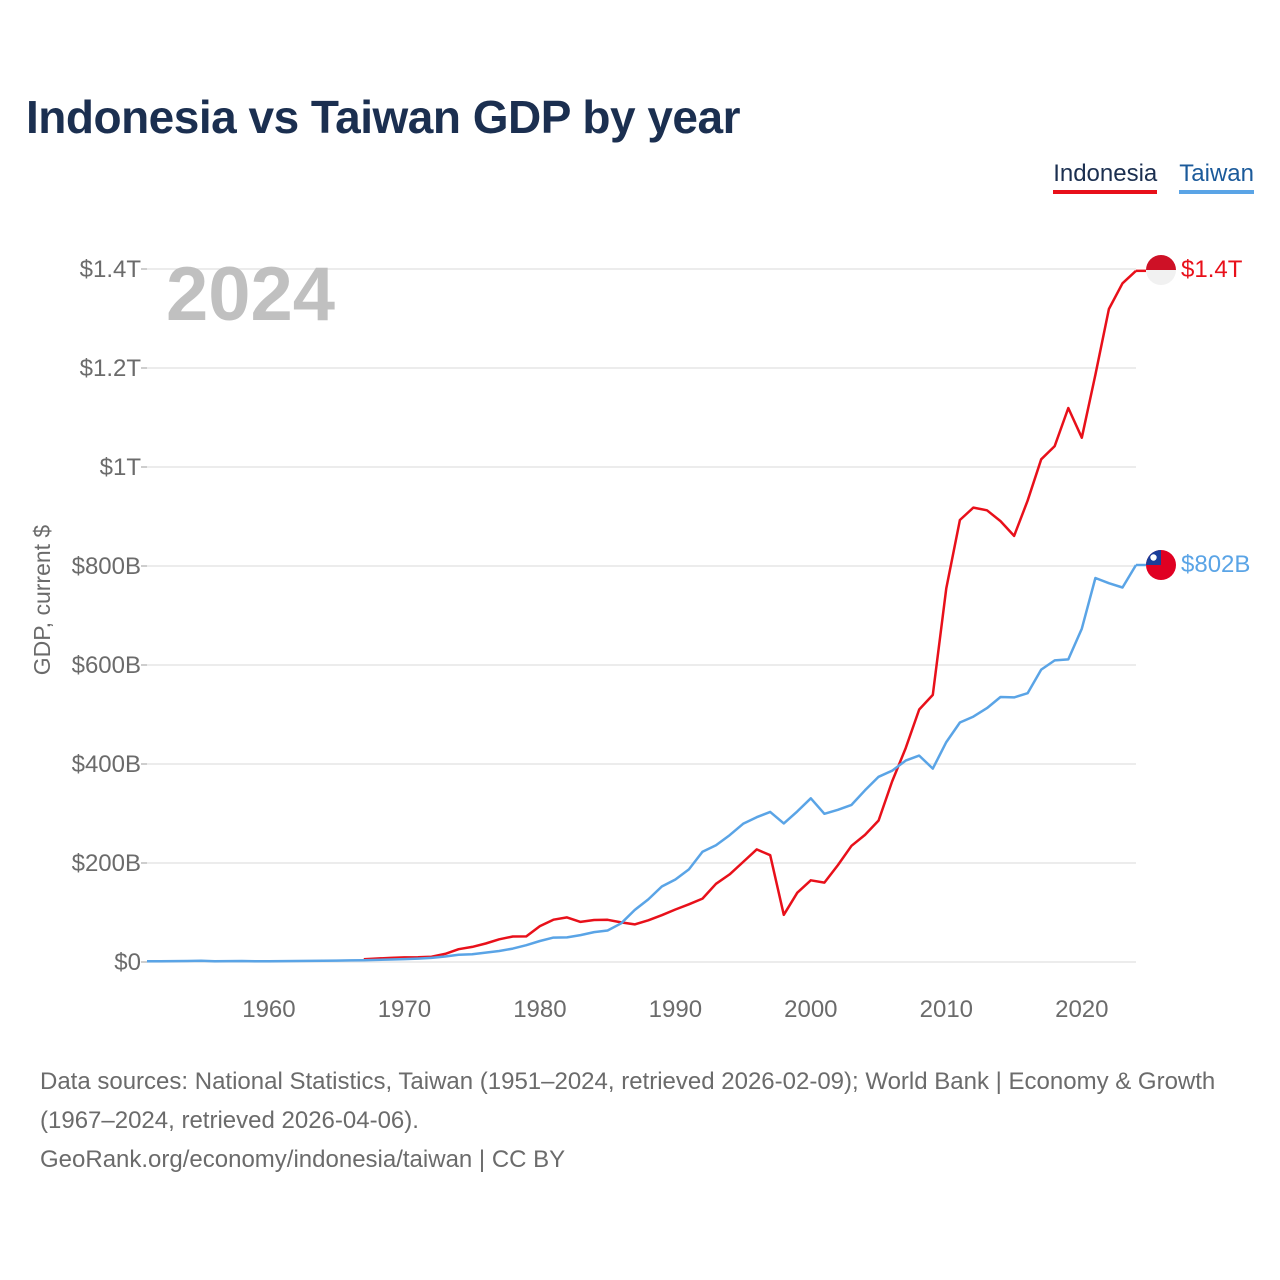 The height and width of the screenshot is (1280, 1280). What do you see at coordinates (106, 665) in the screenshot?
I see `y-tick-label: $600B` at bounding box center [106, 665].